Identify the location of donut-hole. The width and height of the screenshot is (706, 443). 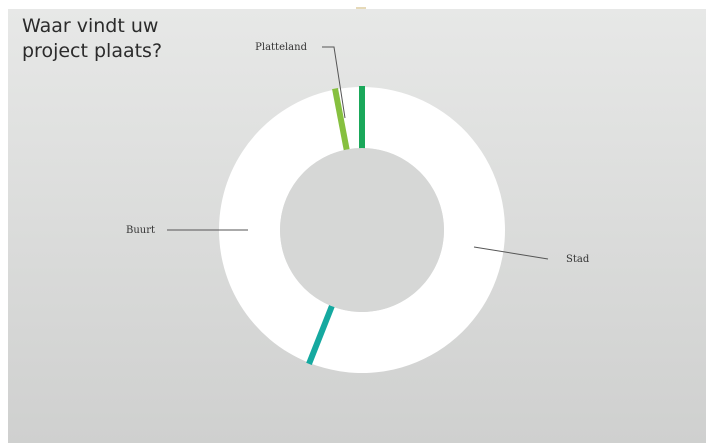
(362, 230).